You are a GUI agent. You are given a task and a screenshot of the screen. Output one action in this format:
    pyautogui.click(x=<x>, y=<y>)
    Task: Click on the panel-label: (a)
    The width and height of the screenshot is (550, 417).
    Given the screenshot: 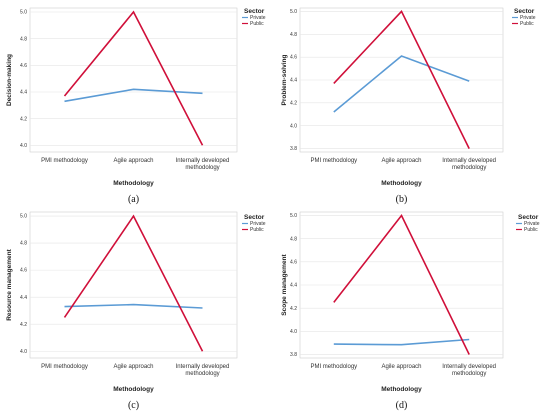 What is the action you would take?
    pyautogui.click(x=133, y=199)
    